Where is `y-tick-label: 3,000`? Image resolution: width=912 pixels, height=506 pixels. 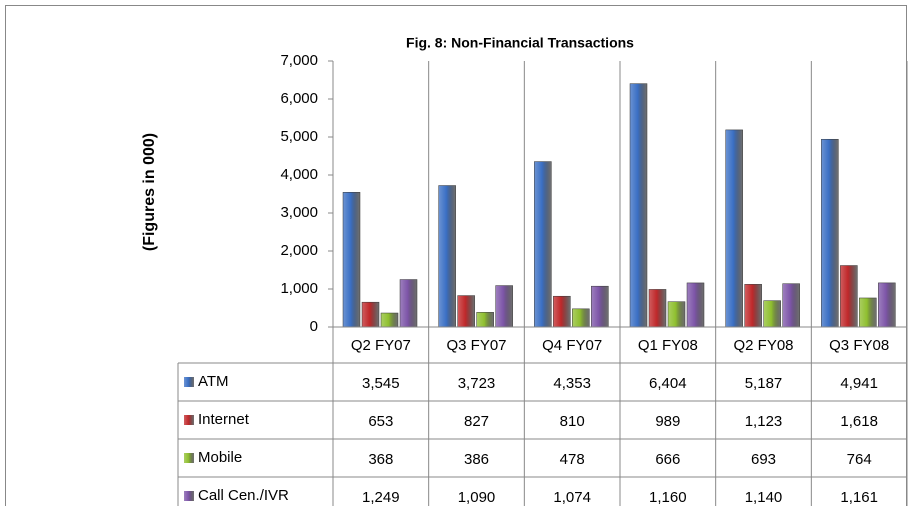
y-tick-label: 3,000 is located at coordinates (299, 212).